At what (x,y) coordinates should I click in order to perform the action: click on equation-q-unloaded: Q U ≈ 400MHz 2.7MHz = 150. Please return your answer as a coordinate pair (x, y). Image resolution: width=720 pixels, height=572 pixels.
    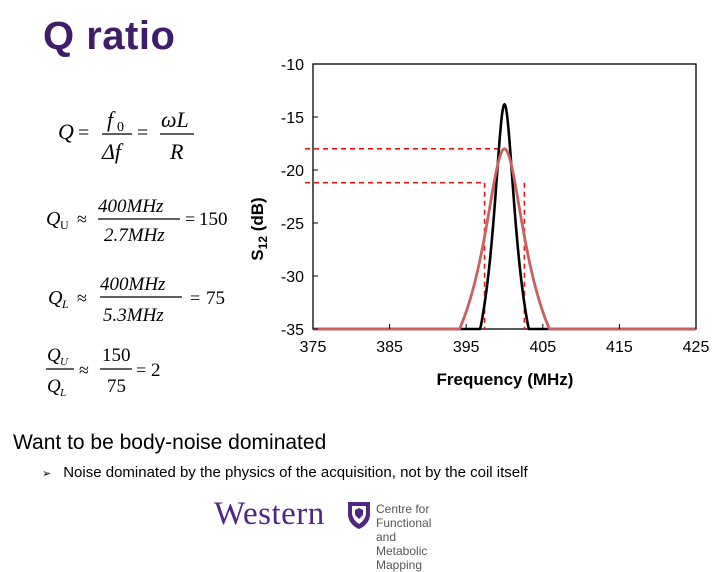
    Looking at the image, I should click on (137, 221).